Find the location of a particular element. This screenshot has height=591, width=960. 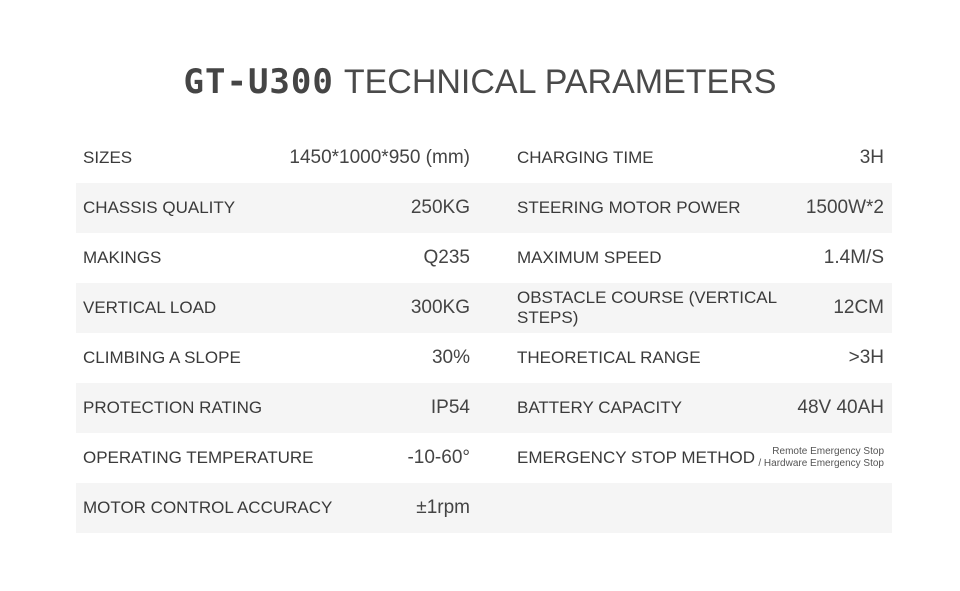

param-value: 250KG is located at coordinates (440, 207).